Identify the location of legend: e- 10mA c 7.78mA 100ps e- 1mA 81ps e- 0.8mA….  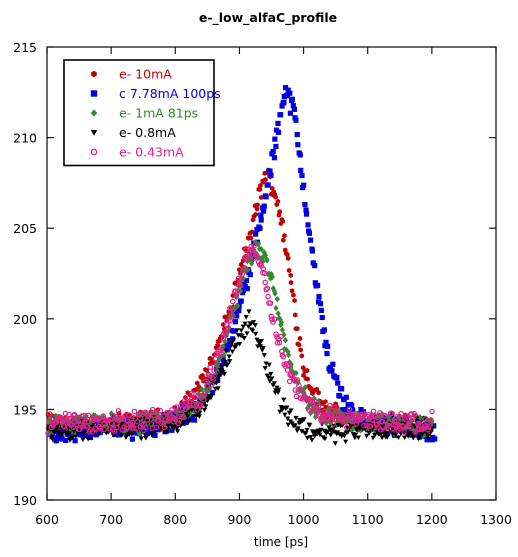
(142, 113).